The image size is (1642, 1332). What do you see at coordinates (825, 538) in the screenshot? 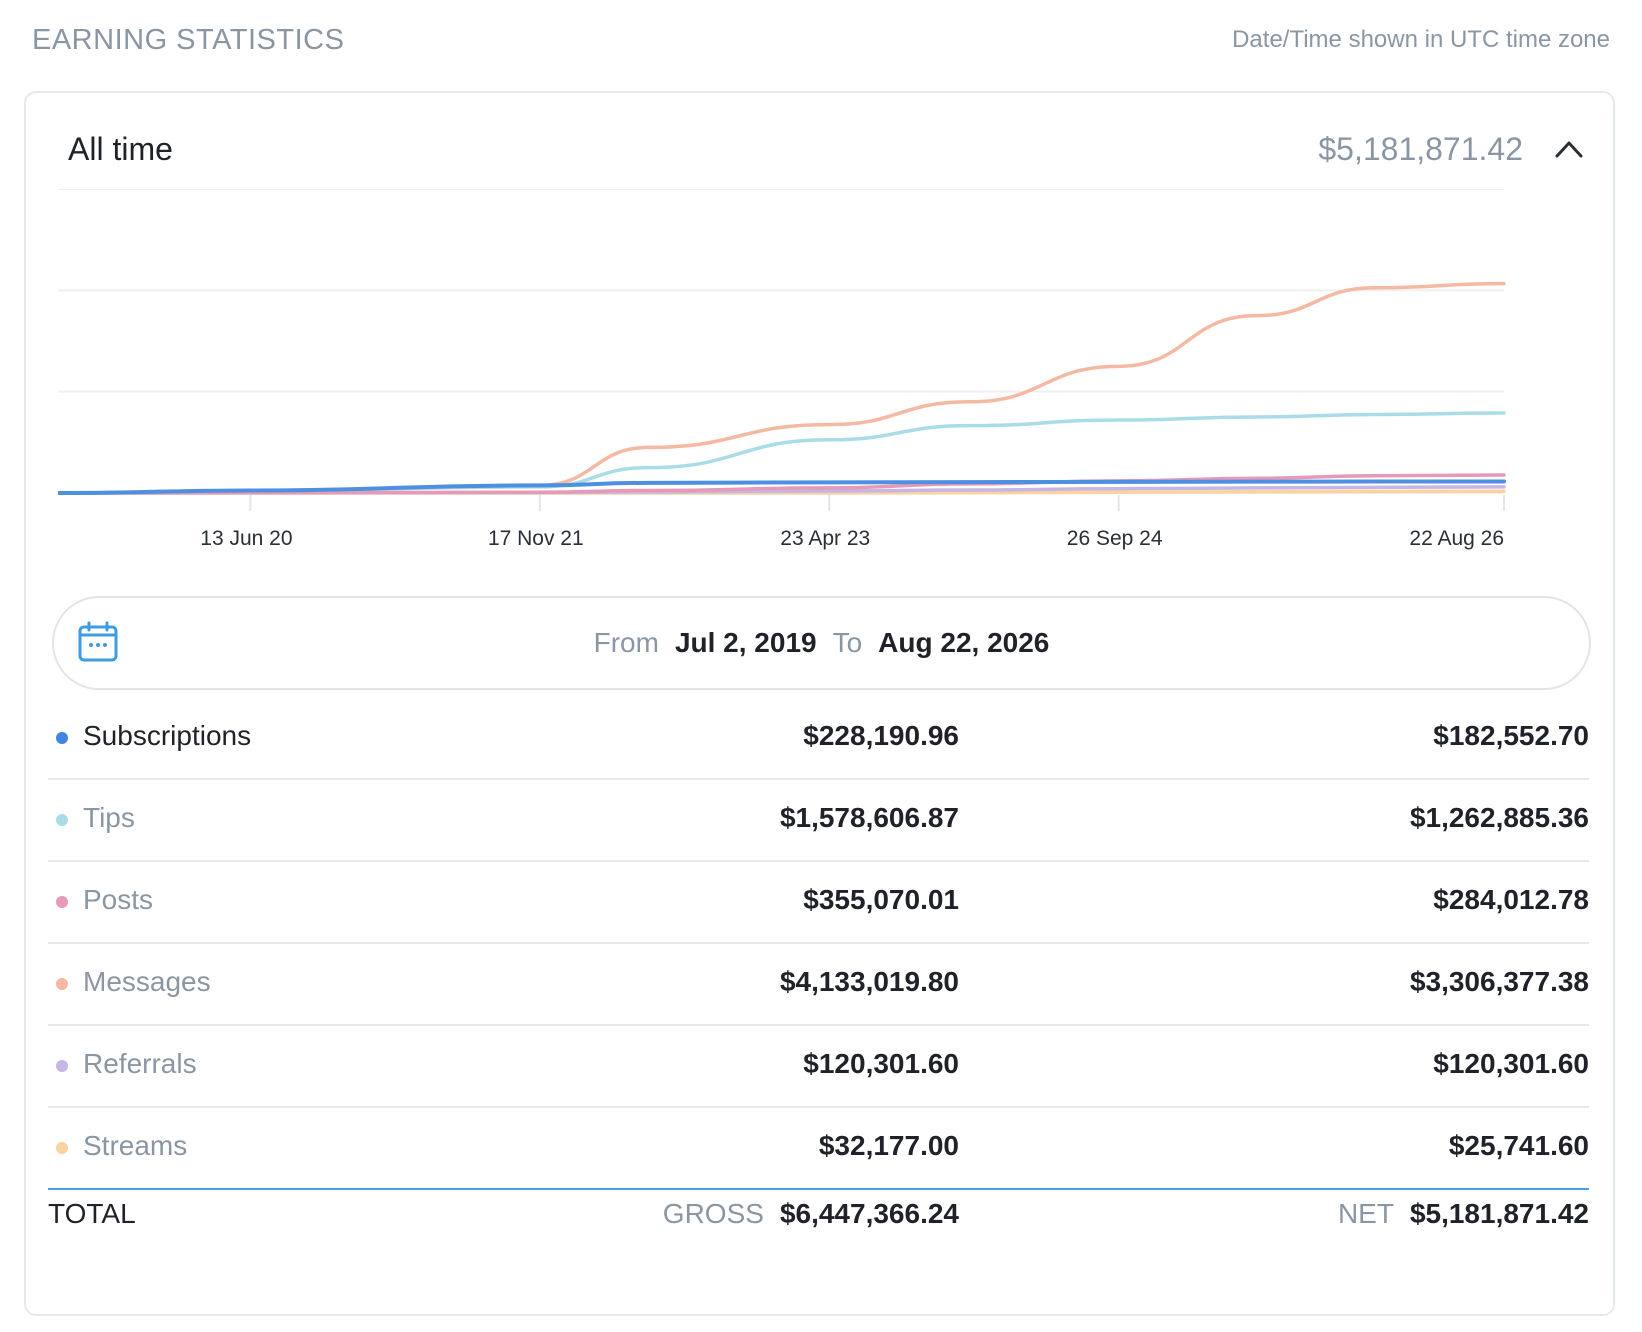
I see `x-tick-label: 23 Apr 23` at bounding box center [825, 538].